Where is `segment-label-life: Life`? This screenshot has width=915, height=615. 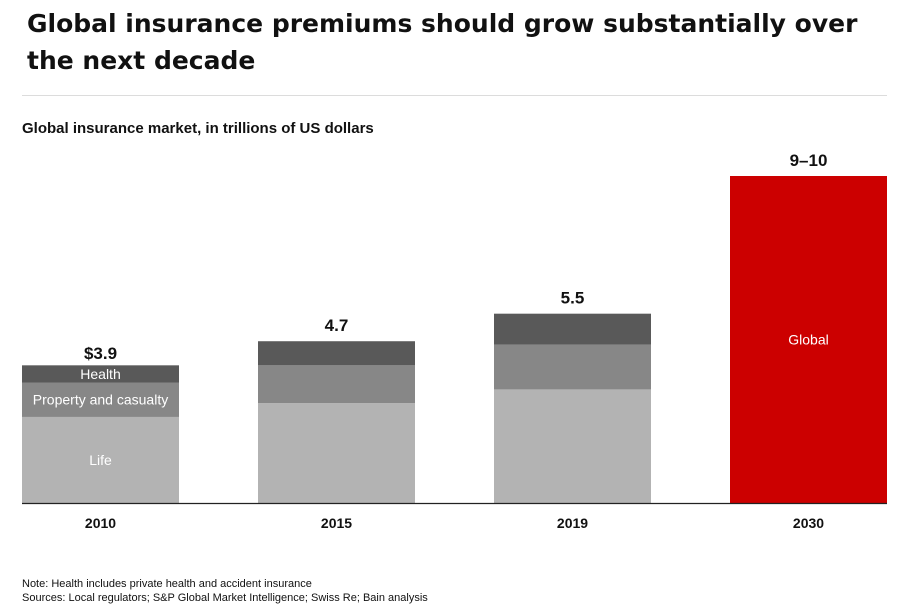
segment-label-life: Life is located at coordinates (100, 460).